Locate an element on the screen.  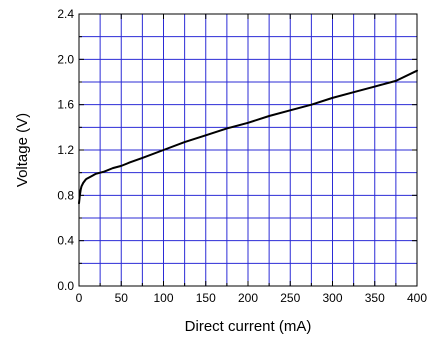
x-tick-label: 400 is located at coordinates (417, 298).